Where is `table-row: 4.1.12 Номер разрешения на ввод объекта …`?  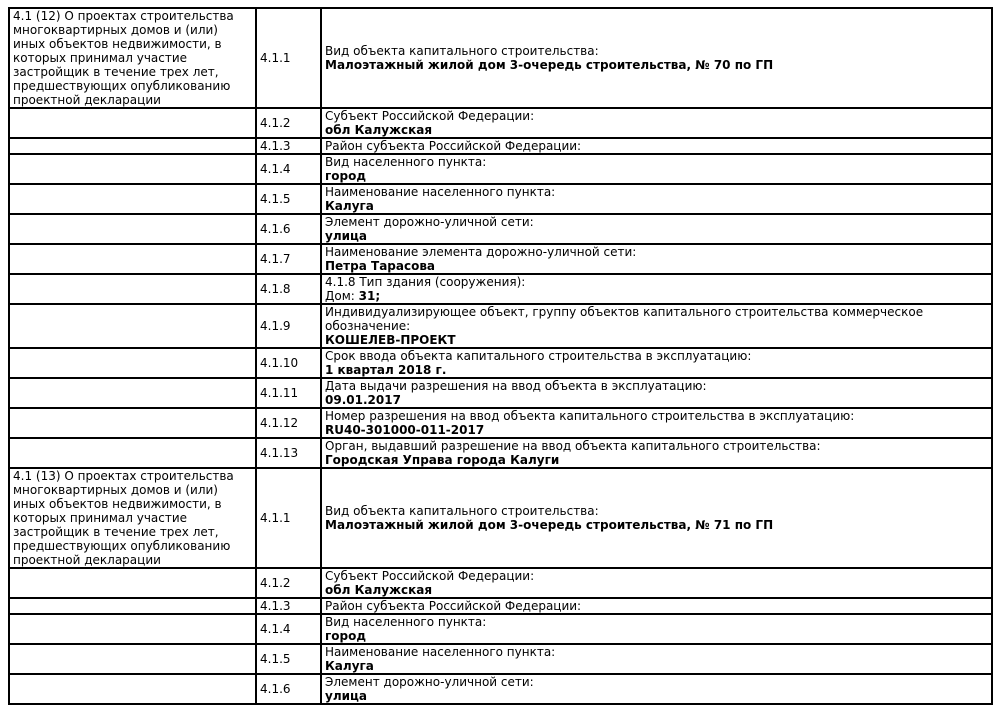
table-row: 4.1.12 Номер разрешения на ввод объекта … is located at coordinates (500, 423).